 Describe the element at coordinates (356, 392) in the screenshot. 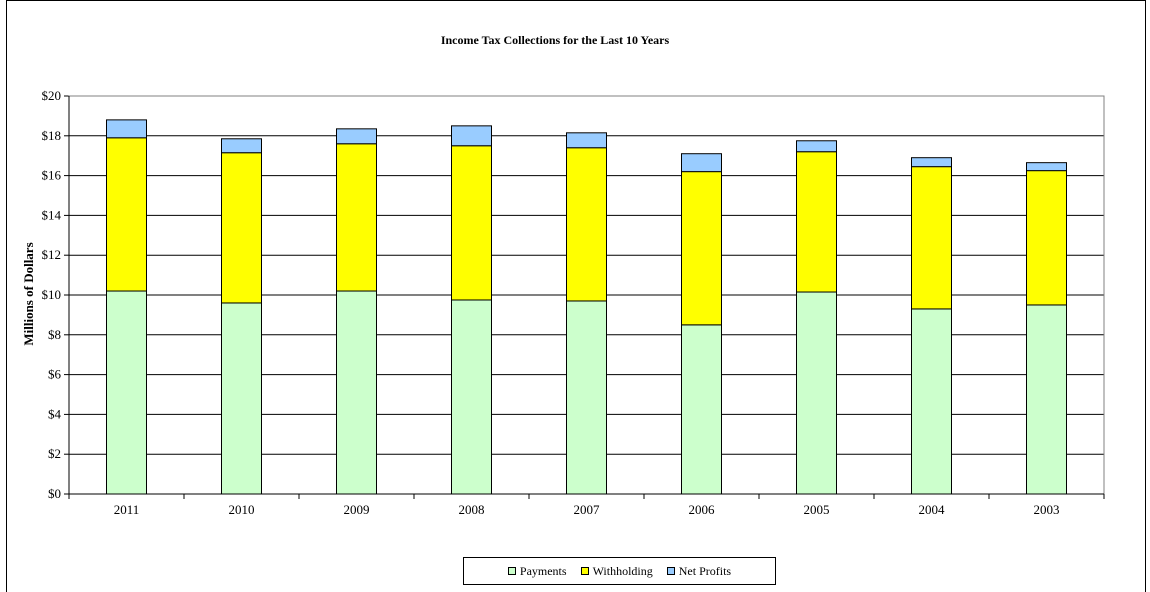

I see `bar-payments-2009` at that location.